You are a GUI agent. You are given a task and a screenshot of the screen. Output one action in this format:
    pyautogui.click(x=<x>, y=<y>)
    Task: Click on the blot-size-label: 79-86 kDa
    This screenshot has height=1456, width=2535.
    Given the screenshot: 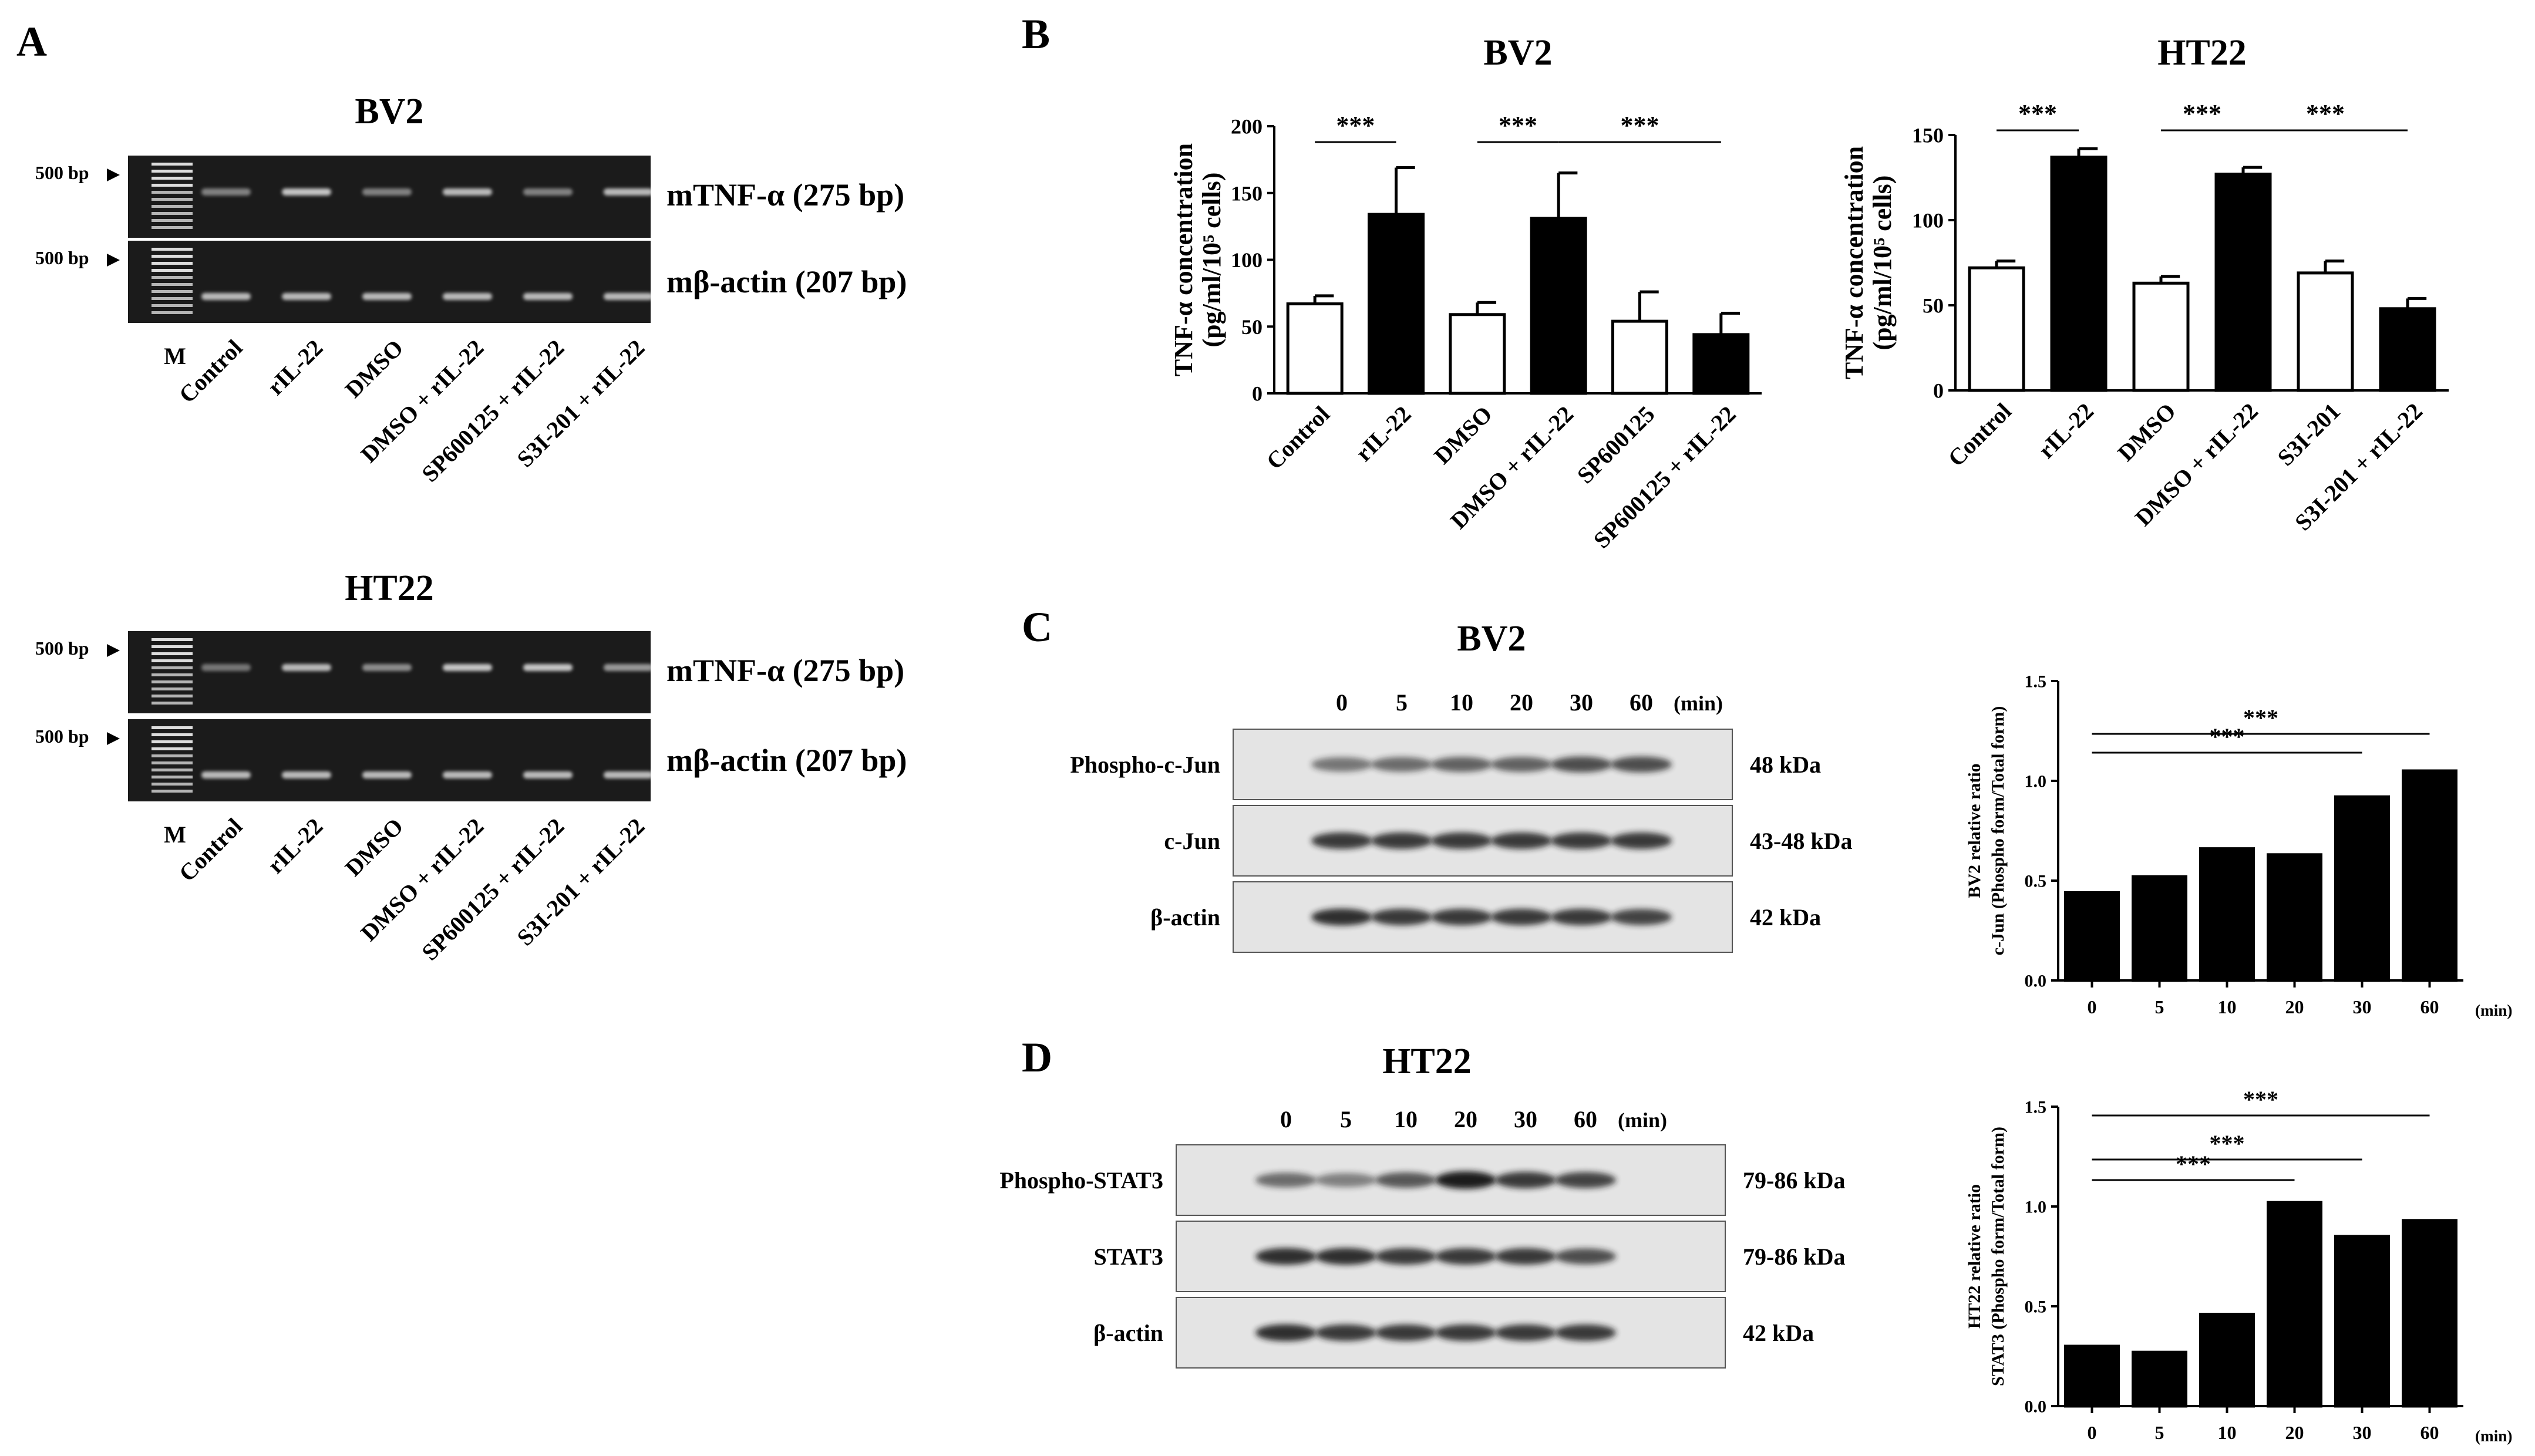 What is the action you would take?
    pyautogui.click(x=1794, y=1180)
    